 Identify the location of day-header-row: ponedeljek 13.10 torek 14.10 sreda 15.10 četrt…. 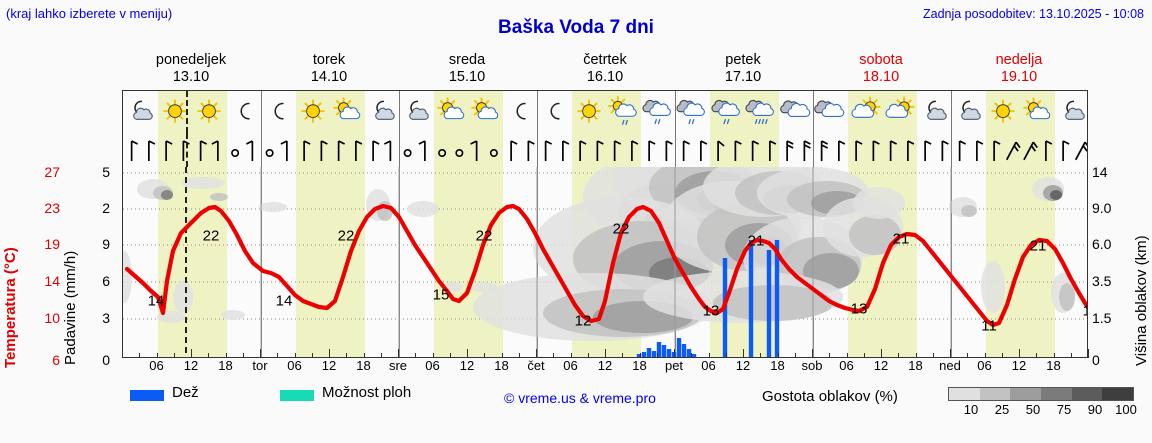
(605, 70).